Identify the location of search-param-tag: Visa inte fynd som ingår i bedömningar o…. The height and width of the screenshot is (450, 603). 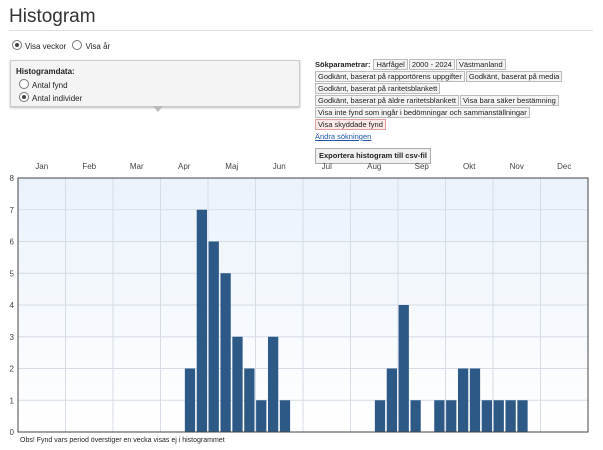
(422, 112).